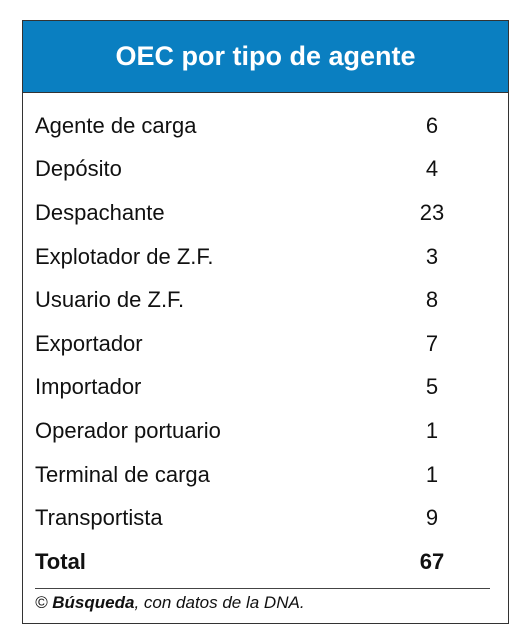  Describe the element at coordinates (124, 256) in the screenshot. I see `row-label: Explotador de Z.F.` at that location.